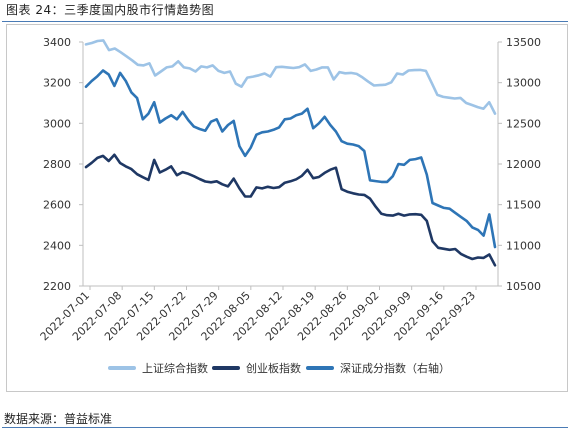 Image resolution: width=575 pixels, height=430 pixels. I want to click on y-tick-left-label: 2800, so click(57, 164).